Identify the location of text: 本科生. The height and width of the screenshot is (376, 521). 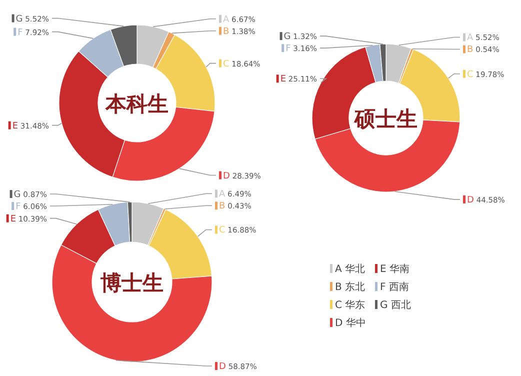
(136, 104).